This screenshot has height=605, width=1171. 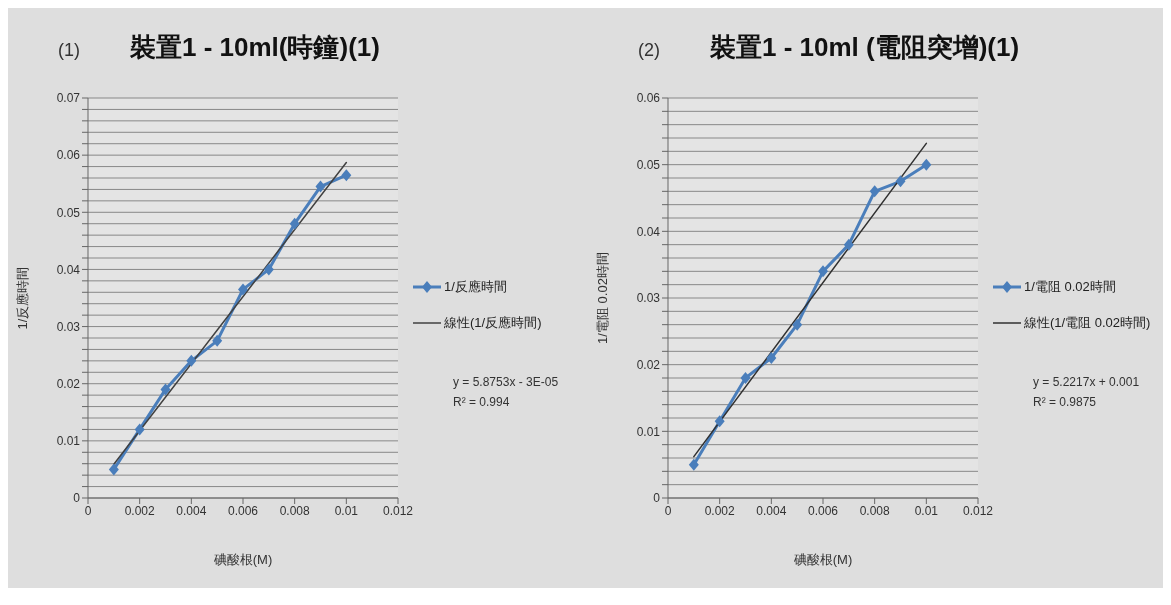 I want to click on text: R² = 0.994, so click(x=482, y=402).